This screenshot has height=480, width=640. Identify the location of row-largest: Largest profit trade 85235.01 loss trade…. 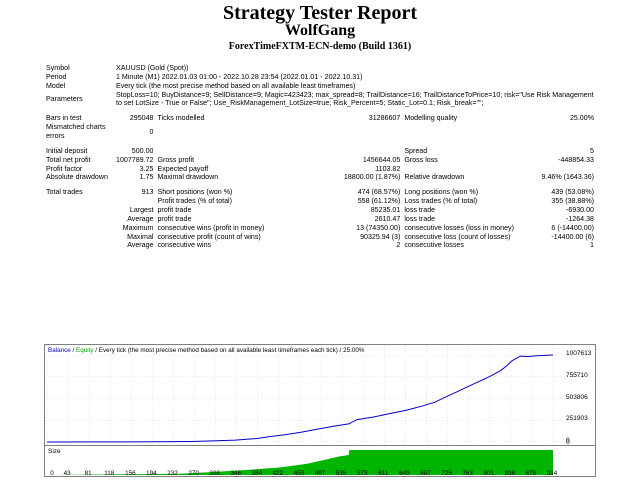
(320, 210).